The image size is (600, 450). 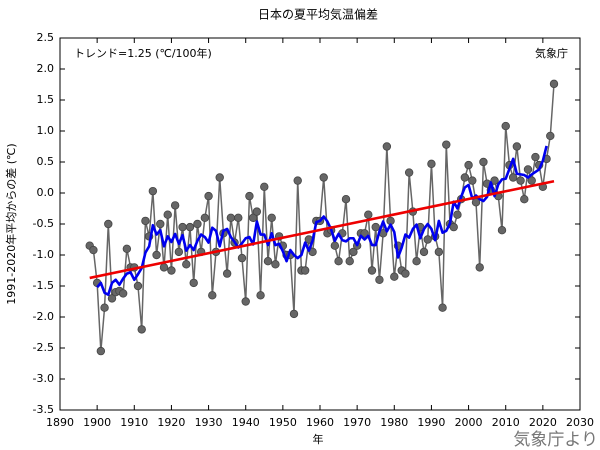 I want to click on x-tick-label: 2030, so click(x=580, y=422).